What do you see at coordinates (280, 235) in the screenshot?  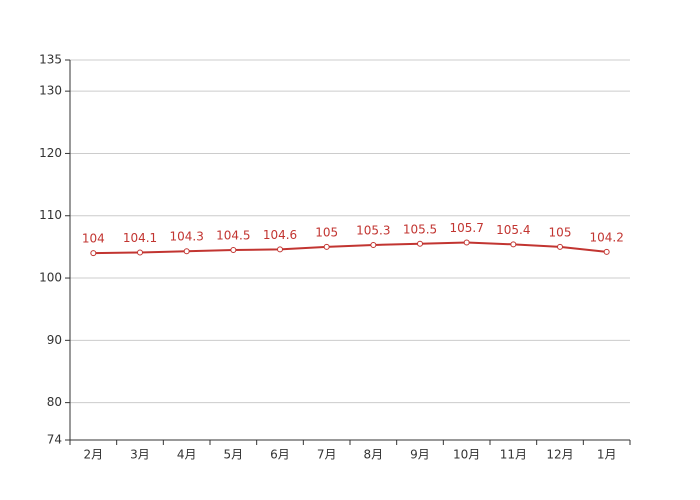 I see `value-label: 104.6` at bounding box center [280, 235].